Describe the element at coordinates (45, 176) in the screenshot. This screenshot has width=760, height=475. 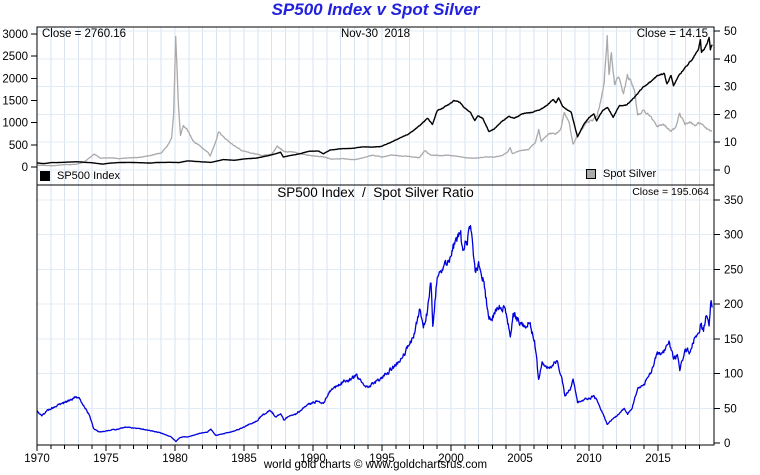
I see `sp500-swatch-icon` at that location.